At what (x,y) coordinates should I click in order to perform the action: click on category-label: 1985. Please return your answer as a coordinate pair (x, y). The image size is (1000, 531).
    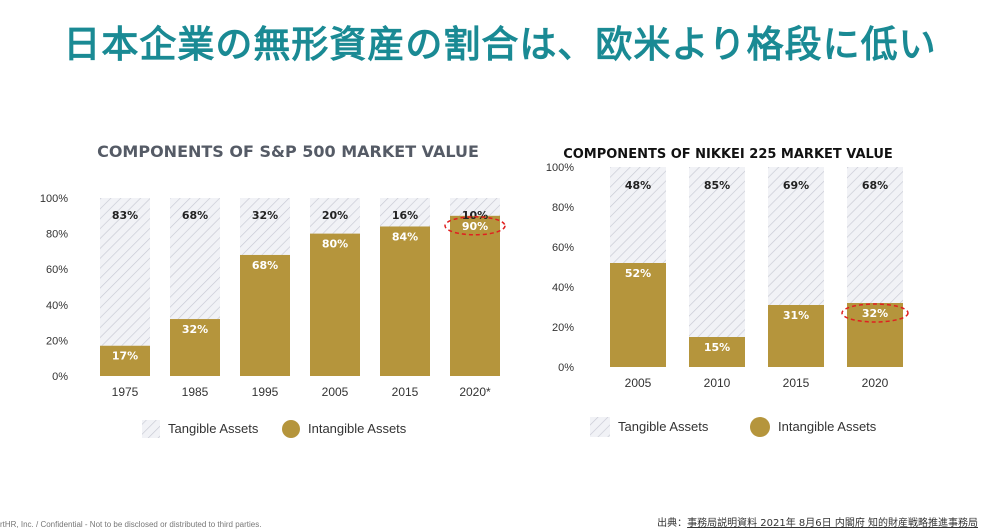
    Looking at the image, I should click on (195, 392).